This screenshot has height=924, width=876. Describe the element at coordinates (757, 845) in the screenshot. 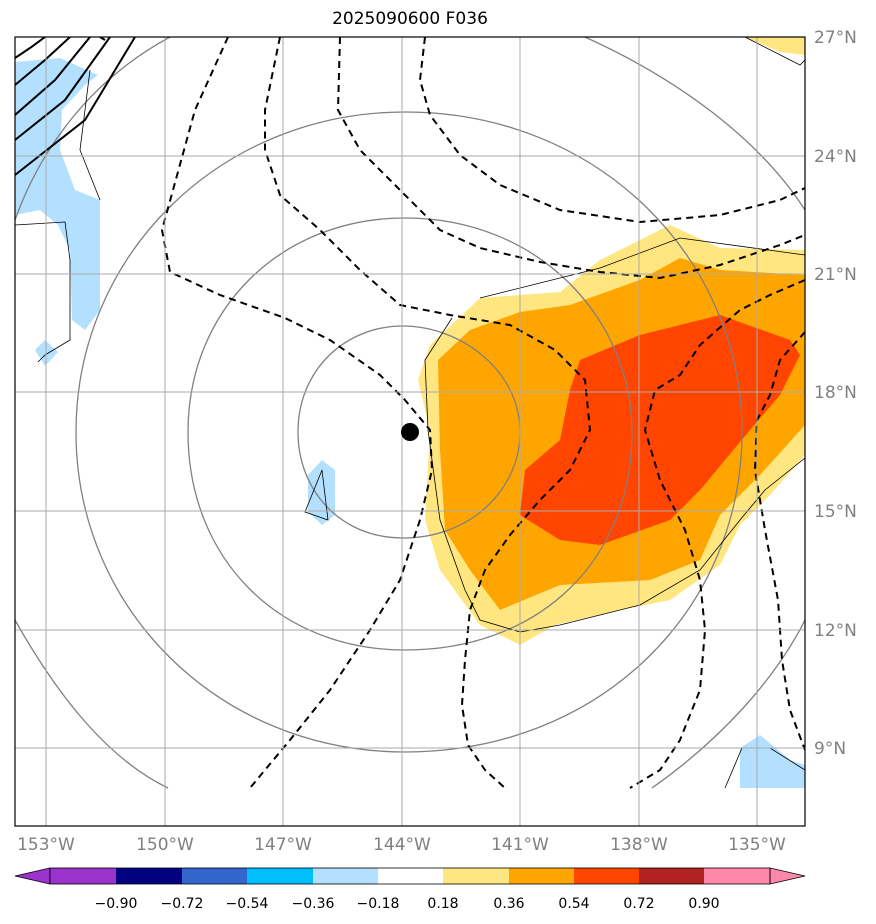

I see `lon-label-135W: 135°W` at that location.